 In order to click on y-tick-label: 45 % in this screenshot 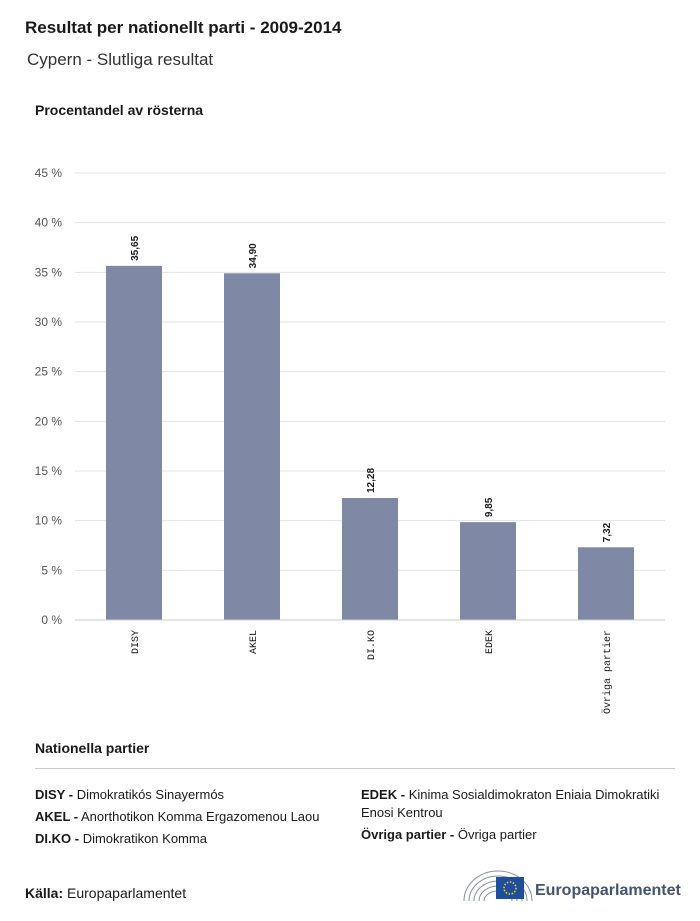, I will do `click(49, 173)`.